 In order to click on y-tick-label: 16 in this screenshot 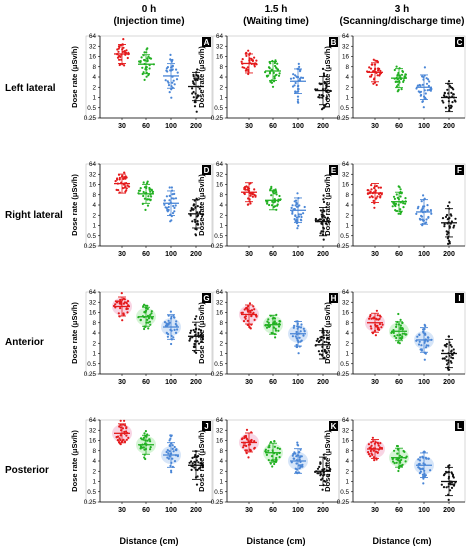, I will do `click(93, 313)`.